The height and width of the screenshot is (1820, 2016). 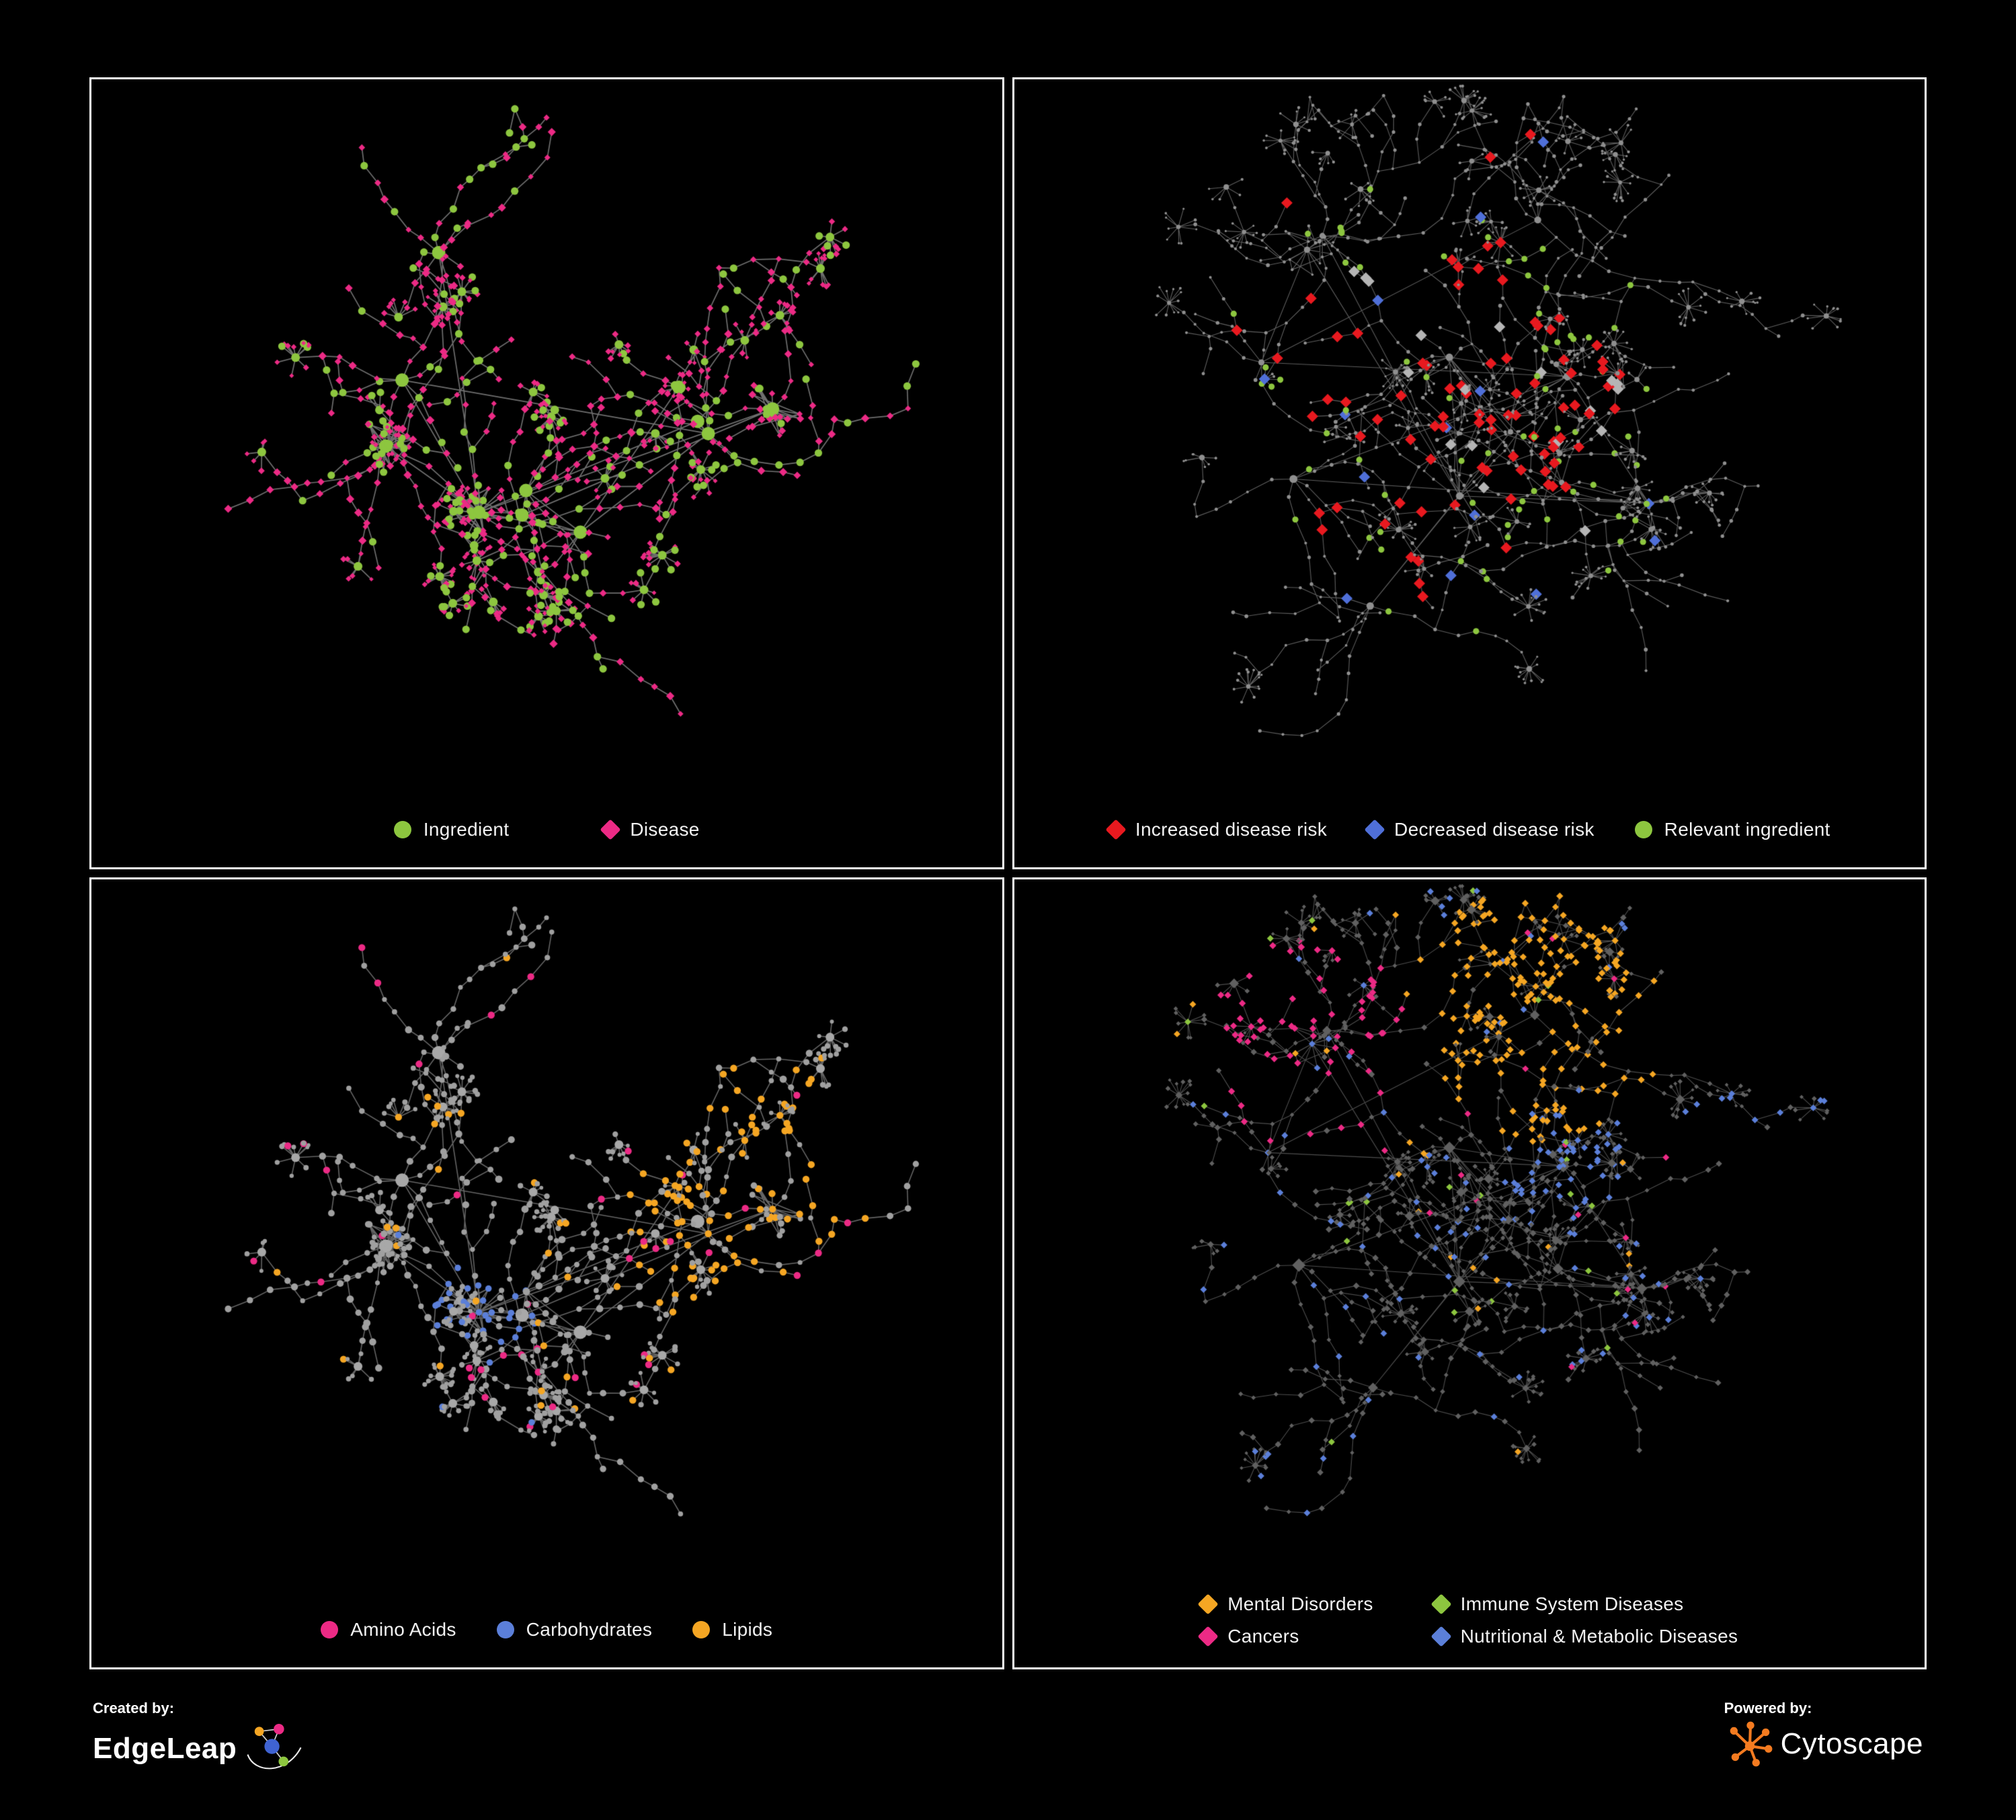 What do you see at coordinates (165, 1748) in the screenshot?
I see `edgeleap-wordmark: EdgeLeap` at bounding box center [165, 1748].